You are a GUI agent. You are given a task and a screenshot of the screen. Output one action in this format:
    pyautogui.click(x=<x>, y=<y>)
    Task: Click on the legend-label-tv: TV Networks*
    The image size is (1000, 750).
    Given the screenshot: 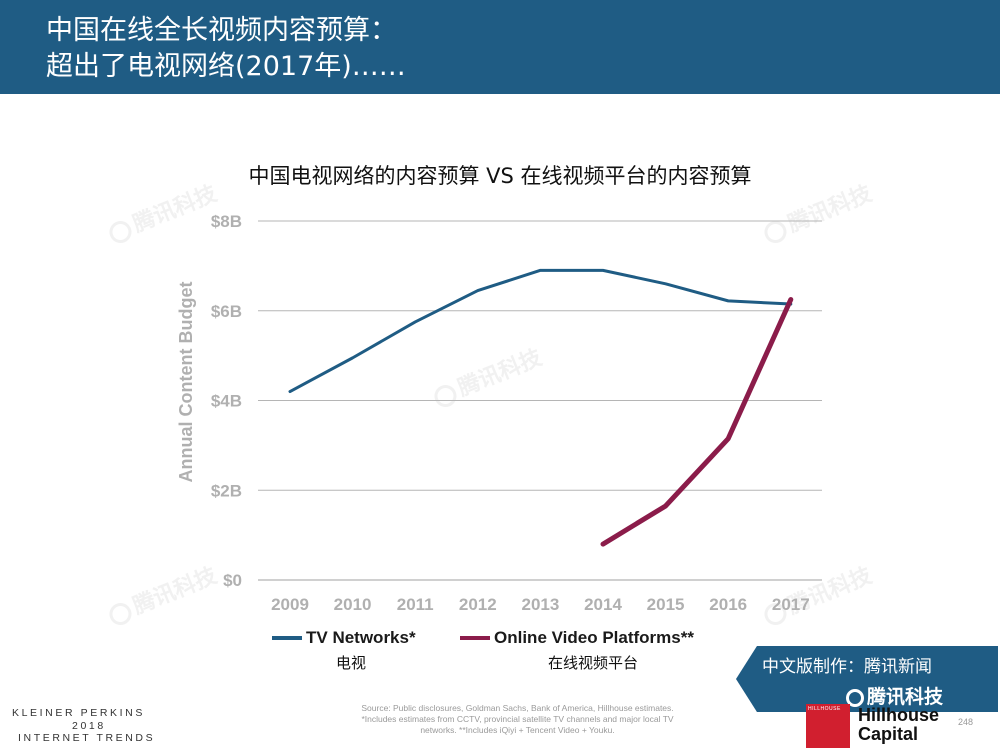 What is the action you would take?
    pyautogui.click(x=361, y=637)
    